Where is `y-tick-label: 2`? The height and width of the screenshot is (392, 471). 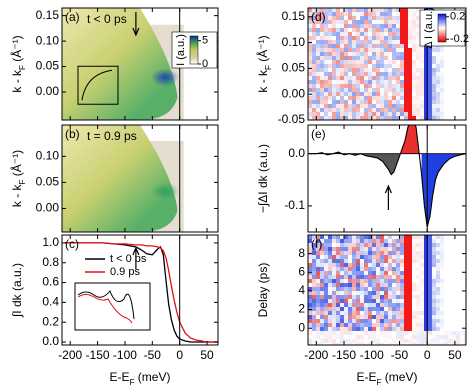 y-tick-label: 2 is located at coordinates (301, 309).